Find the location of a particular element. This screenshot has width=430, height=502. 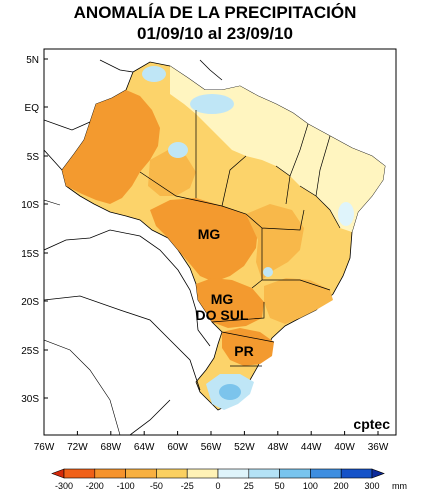

lon-label: 76W is located at coordinates (44, 447).